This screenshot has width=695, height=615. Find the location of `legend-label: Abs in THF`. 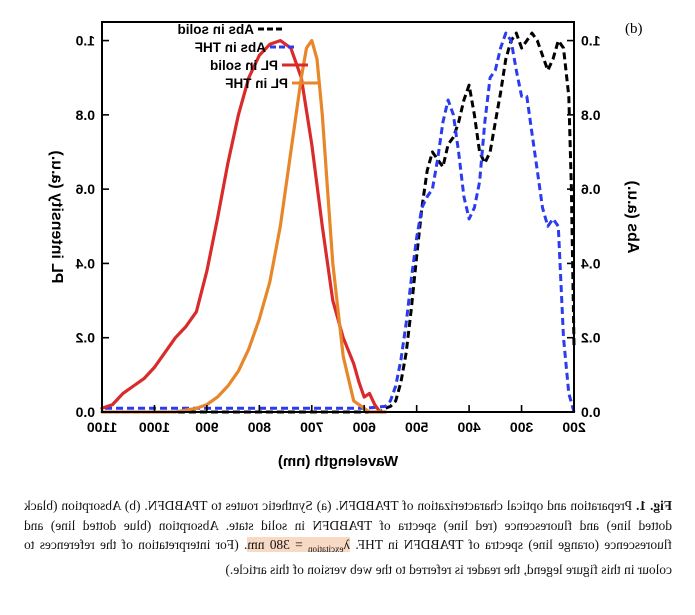

legend-label: Abs in THF is located at coordinates (230, 47).